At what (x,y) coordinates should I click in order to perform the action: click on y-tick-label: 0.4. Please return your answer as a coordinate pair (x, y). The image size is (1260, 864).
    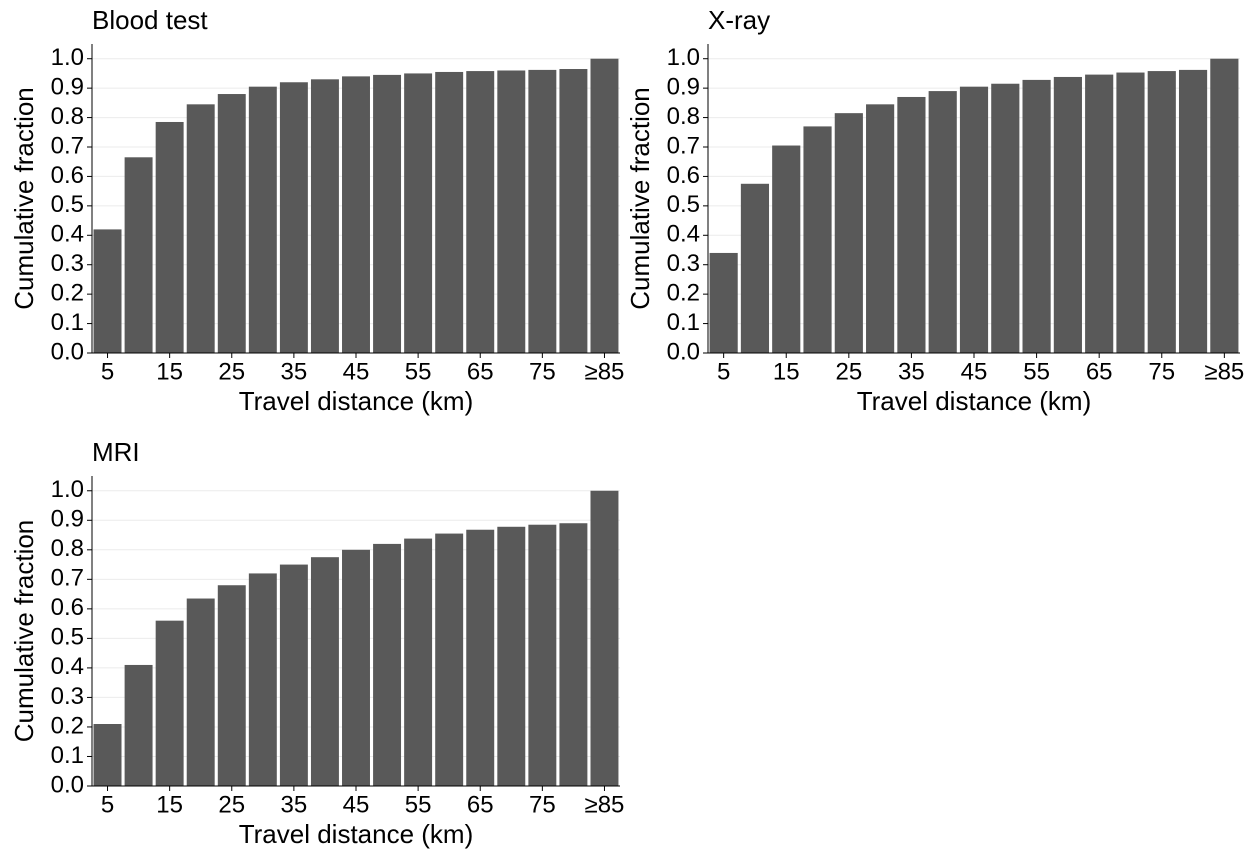
    Looking at the image, I should click on (67, 666).